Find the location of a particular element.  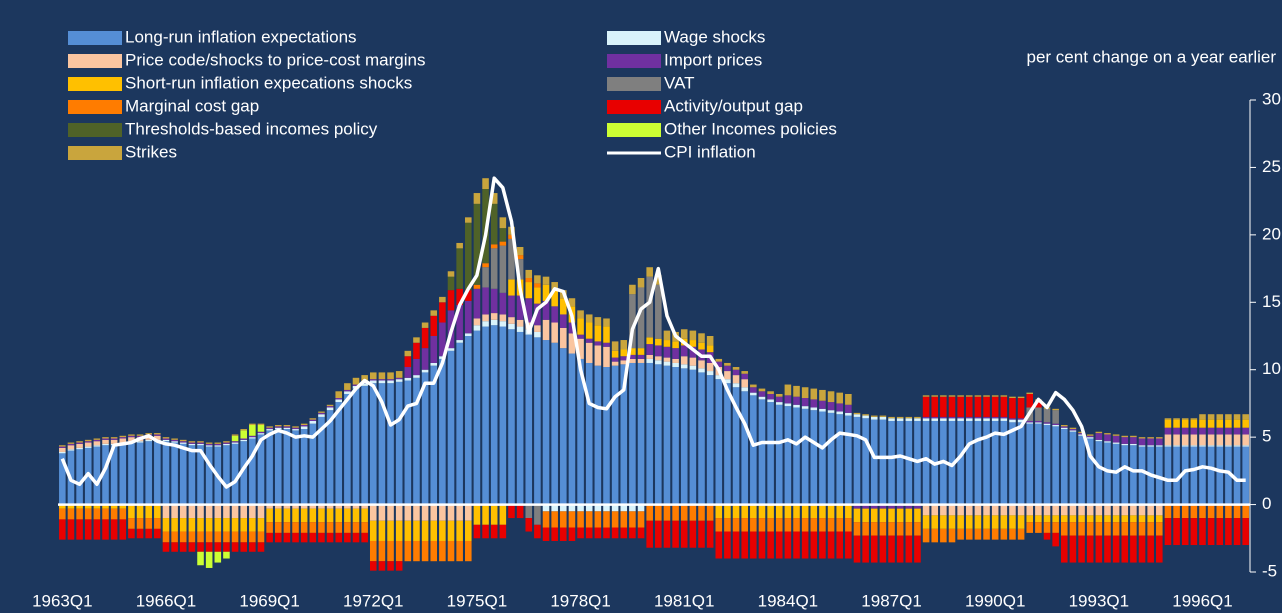

x-tick-label: 1984Q1 is located at coordinates (788, 600).